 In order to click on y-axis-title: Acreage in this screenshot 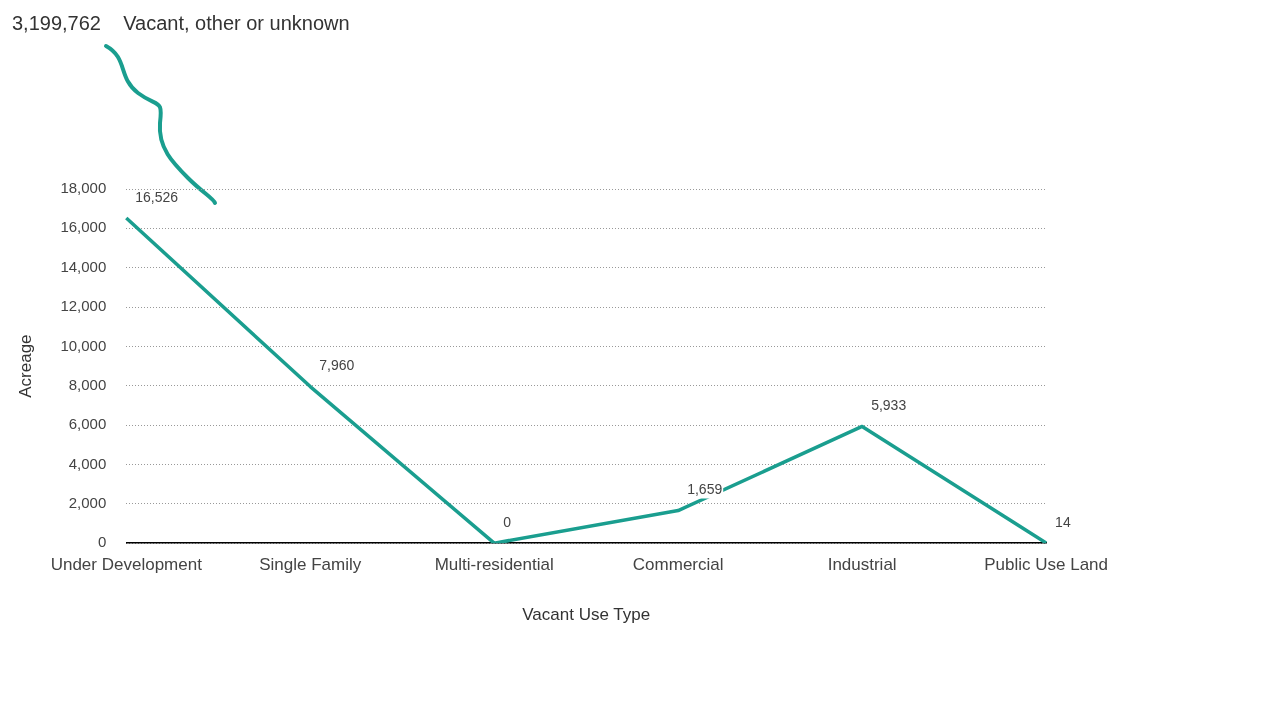, I will do `click(25, 366)`.